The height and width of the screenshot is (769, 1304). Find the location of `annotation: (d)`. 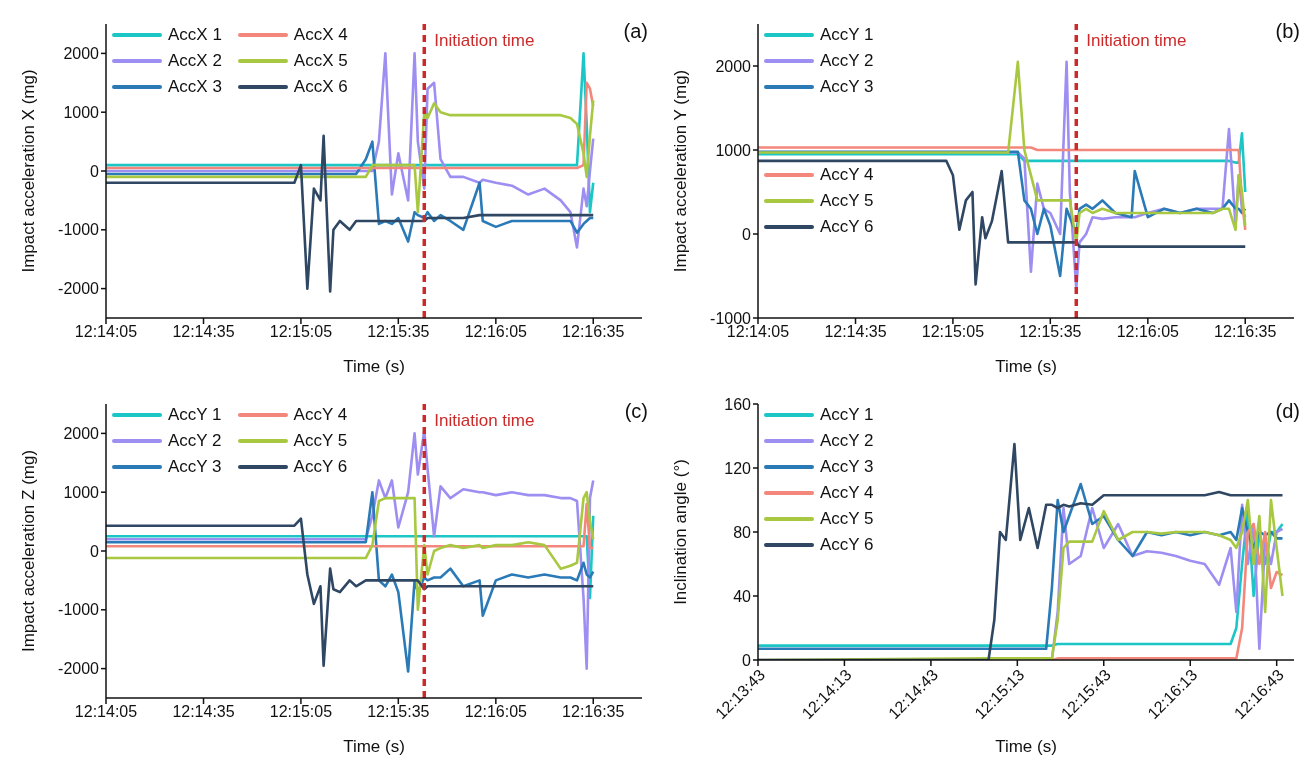

annotation: (d) is located at coordinates (1287, 411).